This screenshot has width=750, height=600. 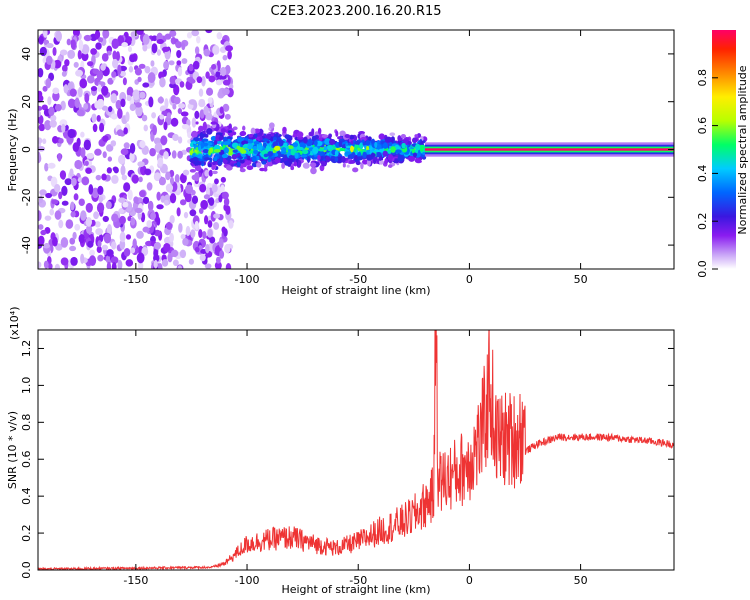 What do you see at coordinates (26, 54) in the screenshot?
I see `top-ytick-label: 40` at bounding box center [26, 54].